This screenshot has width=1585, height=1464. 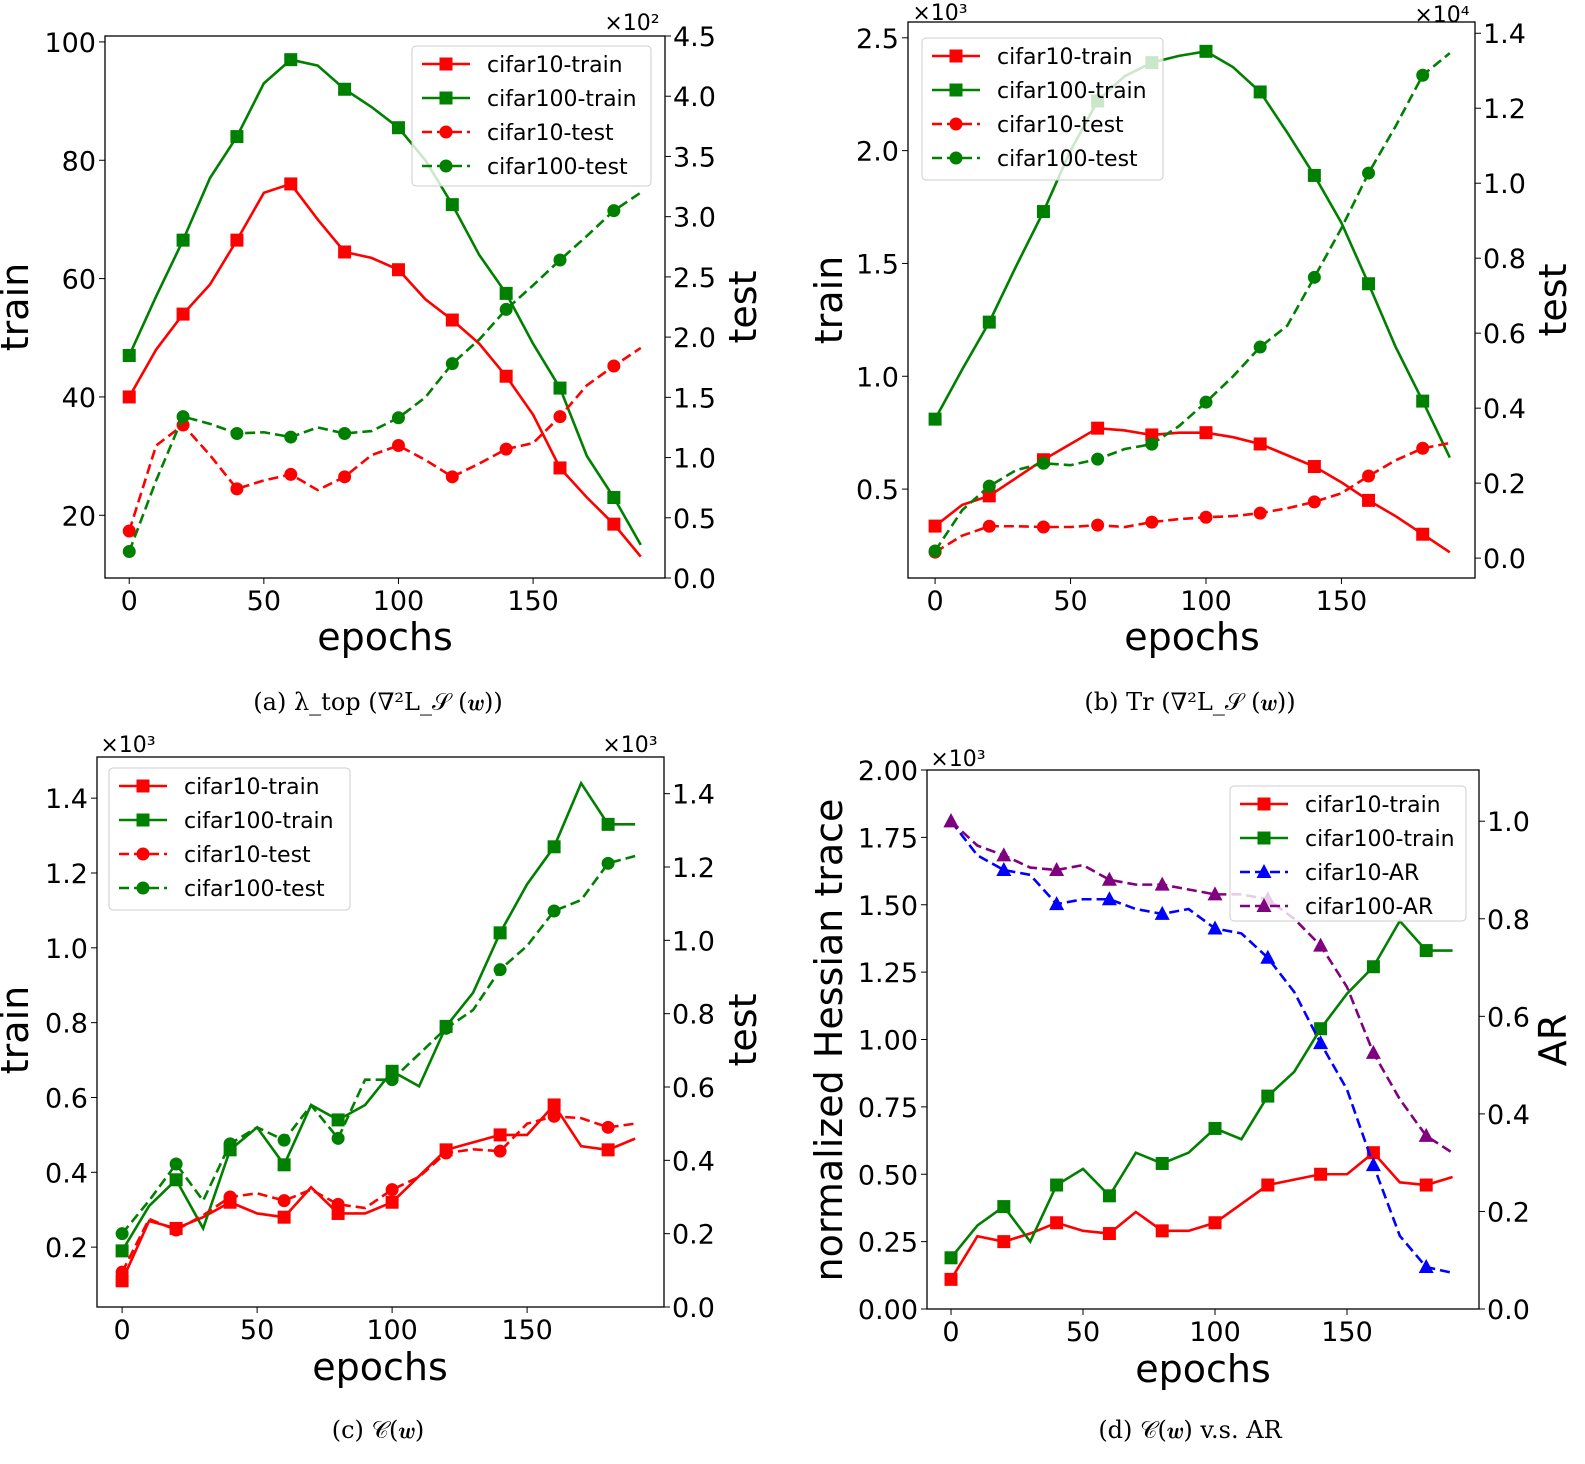 I want to click on series-line-cifar10-AR, so click(x=1201, y=1047).